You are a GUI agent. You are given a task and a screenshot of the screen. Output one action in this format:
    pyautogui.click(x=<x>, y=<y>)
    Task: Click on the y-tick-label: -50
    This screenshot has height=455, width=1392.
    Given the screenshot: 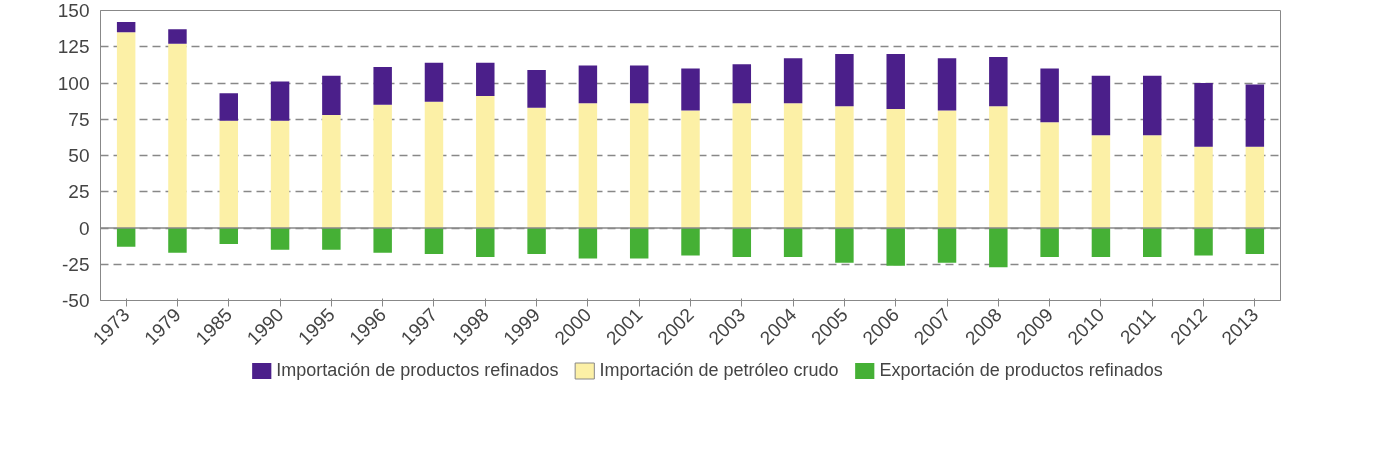 What is the action you would take?
    pyautogui.click(x=76, y=300)
    